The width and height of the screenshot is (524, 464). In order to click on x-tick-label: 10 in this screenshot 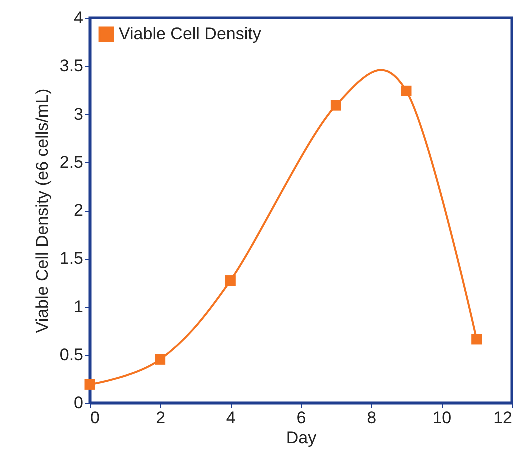, I will do `click(442, 418)`.